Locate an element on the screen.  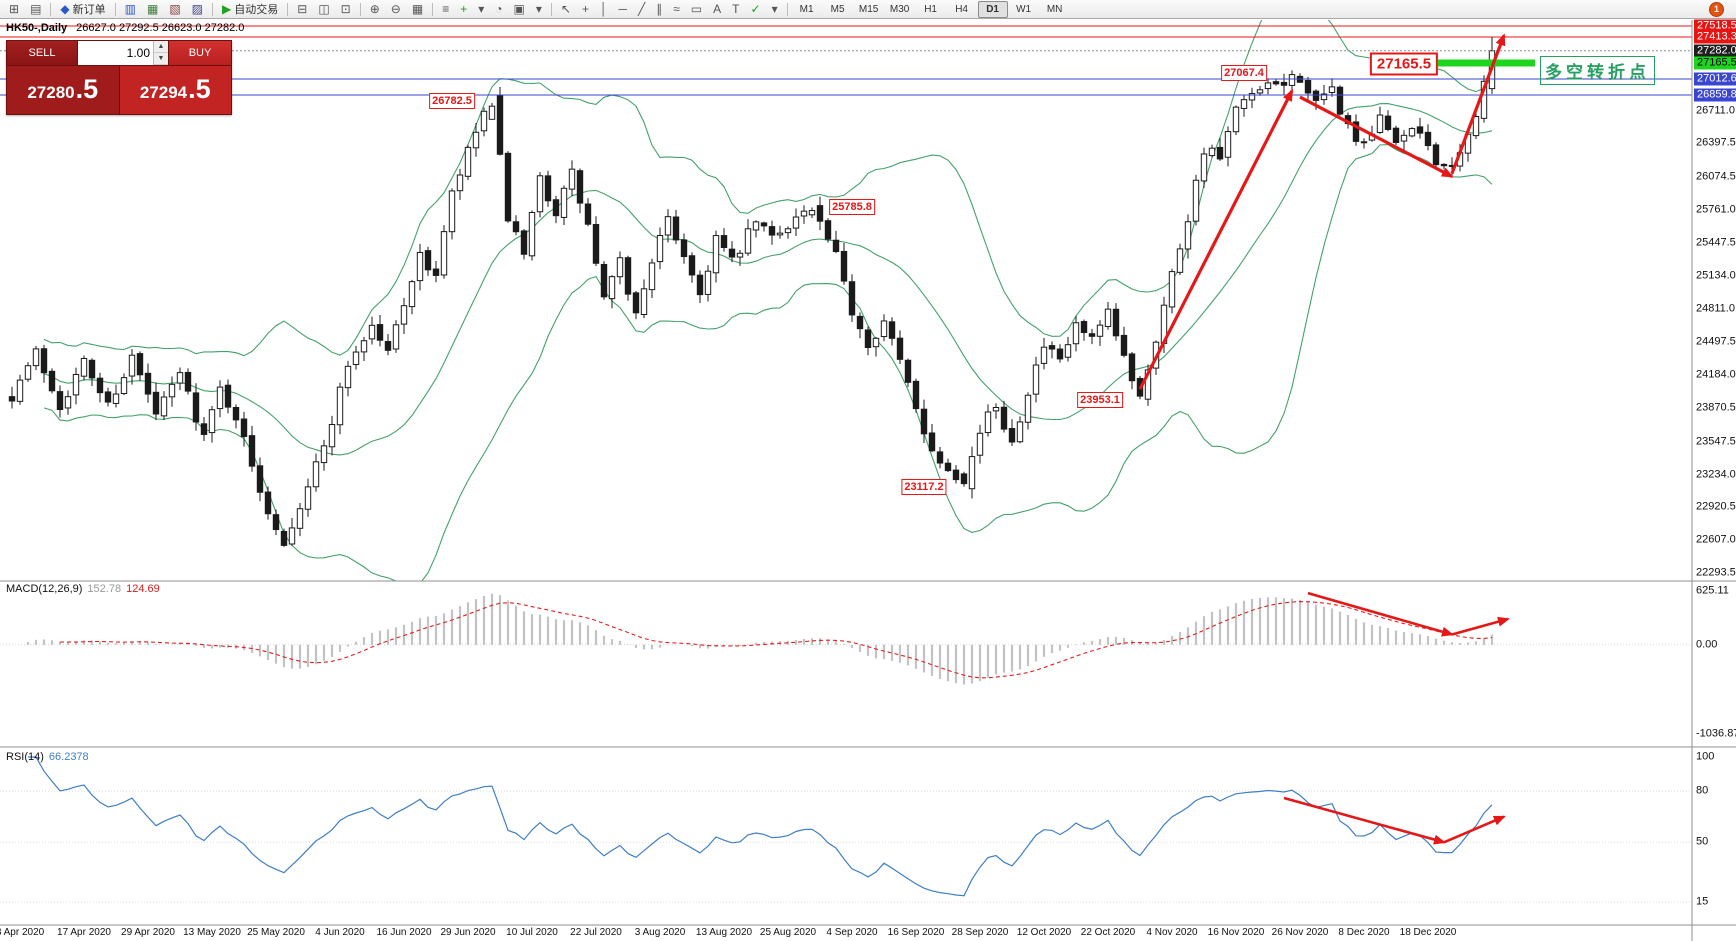
arrows-dropdown: ▾ is located at coordinates (775, 9).